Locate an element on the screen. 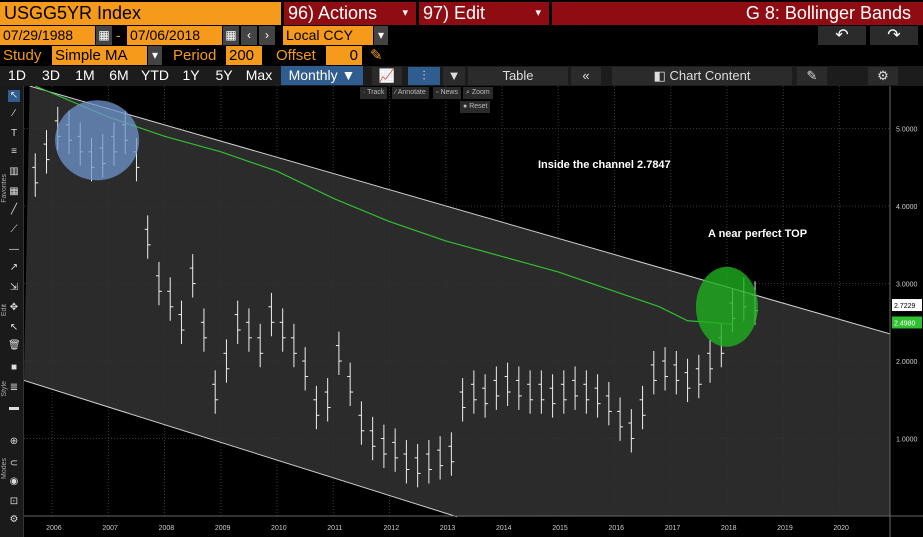 Image resolution: width=923 pixels, height=537 pixels. redo-icon: ↷ is located at coordinates (894, 35).